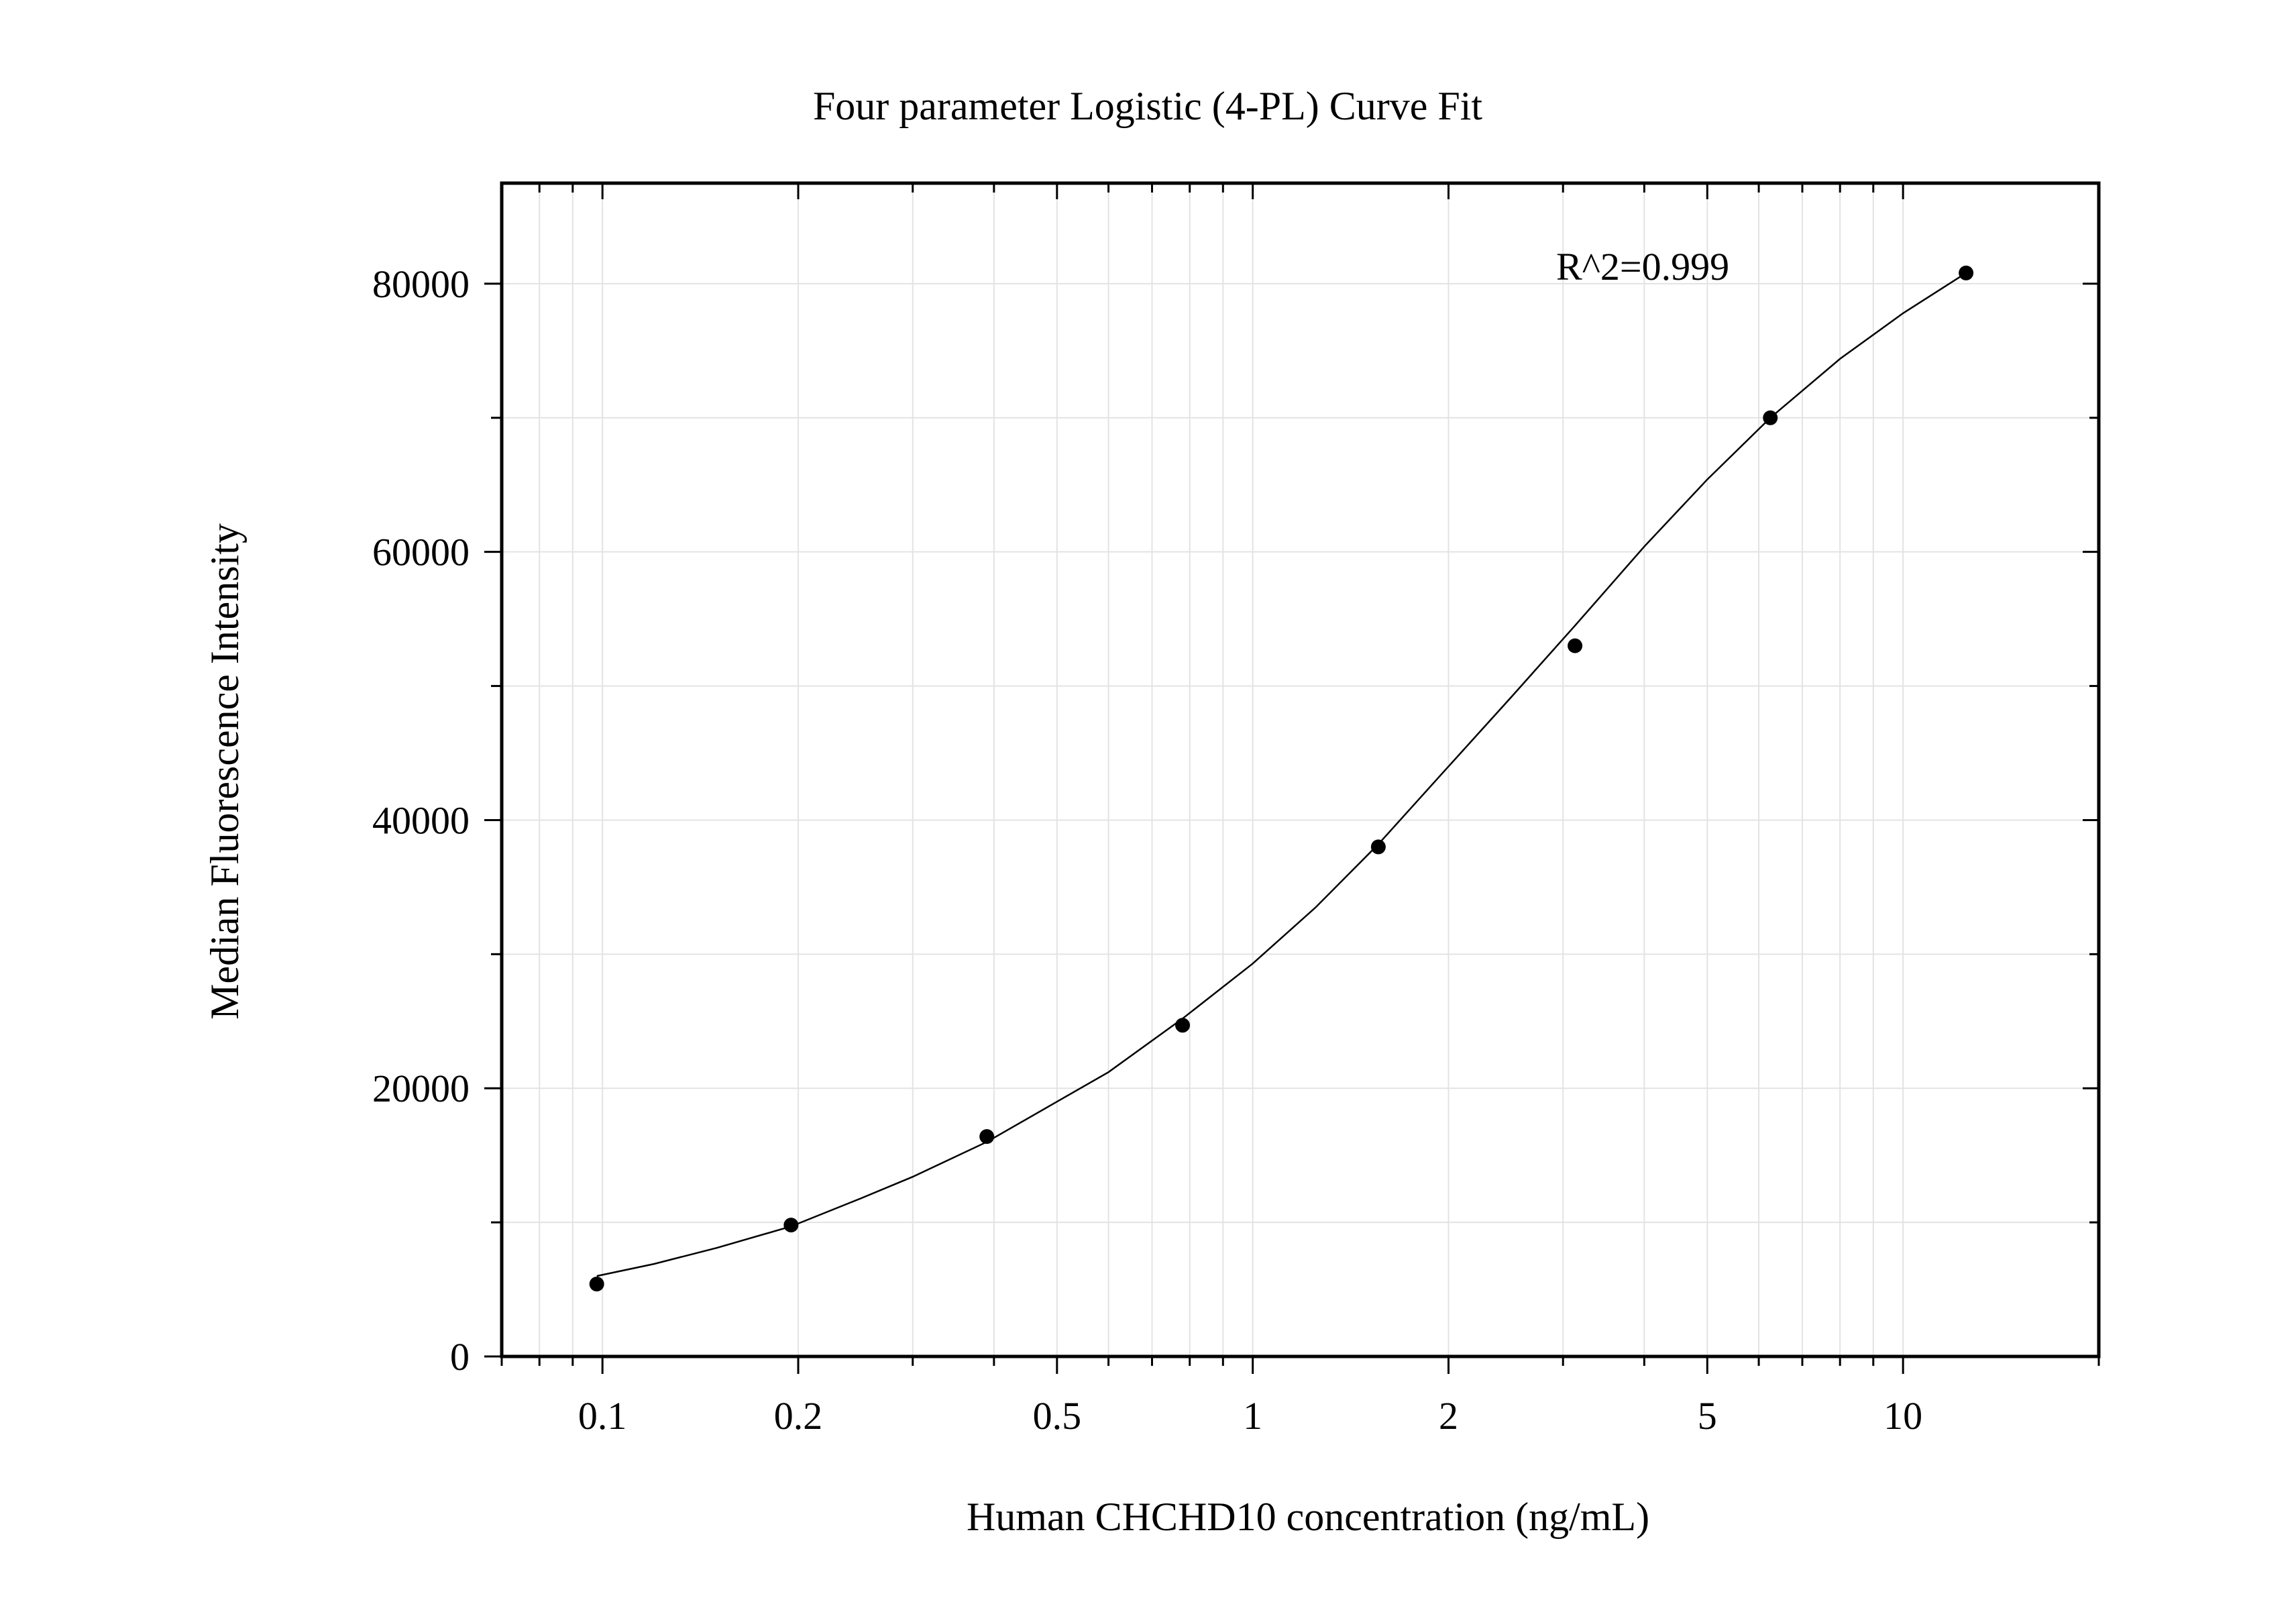  Describe the element at coordinates (1448, 1416) in the screenshot. I see `x-tick-label: 2` at that location.